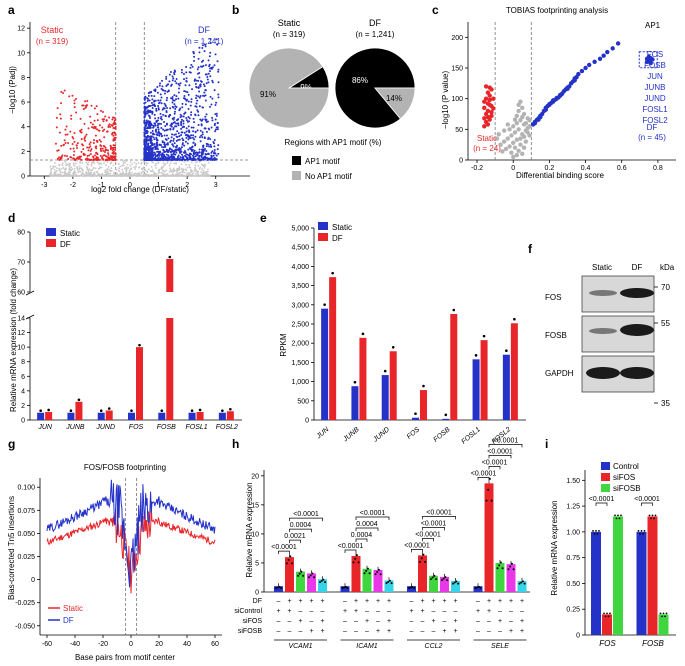 Image resolution: width=685 pixels, height=666 pixels. Describe the element at coordinates (301, 525) in the screenshot. I see `h-pvalue: 0.0004` at that location.